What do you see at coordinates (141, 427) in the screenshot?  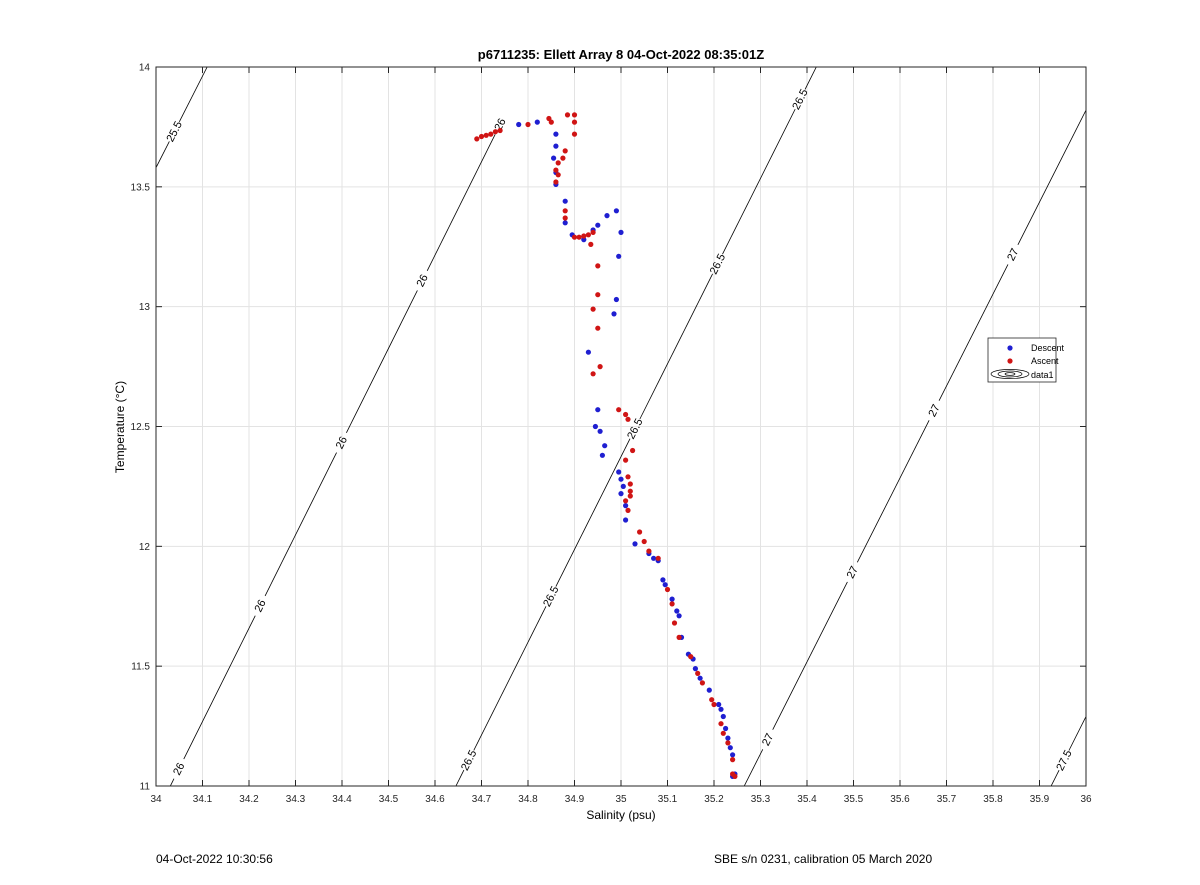 I see `y-tick-label: 12.5` at bounding box center [141, 427].